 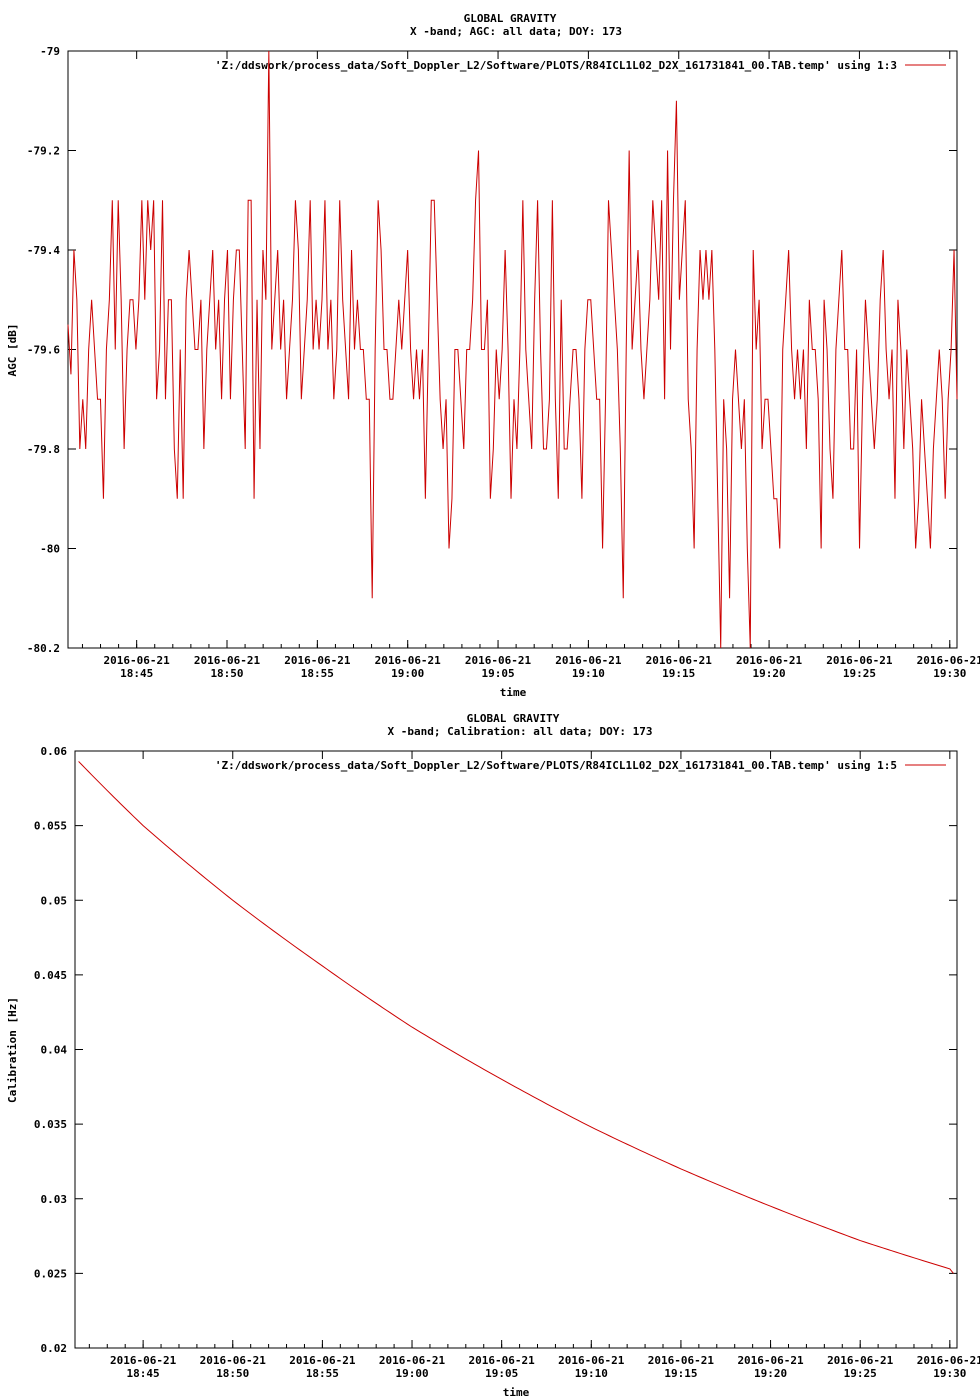 I want to click on y-tick-label: 0.025, so click(x=50, y=1273).